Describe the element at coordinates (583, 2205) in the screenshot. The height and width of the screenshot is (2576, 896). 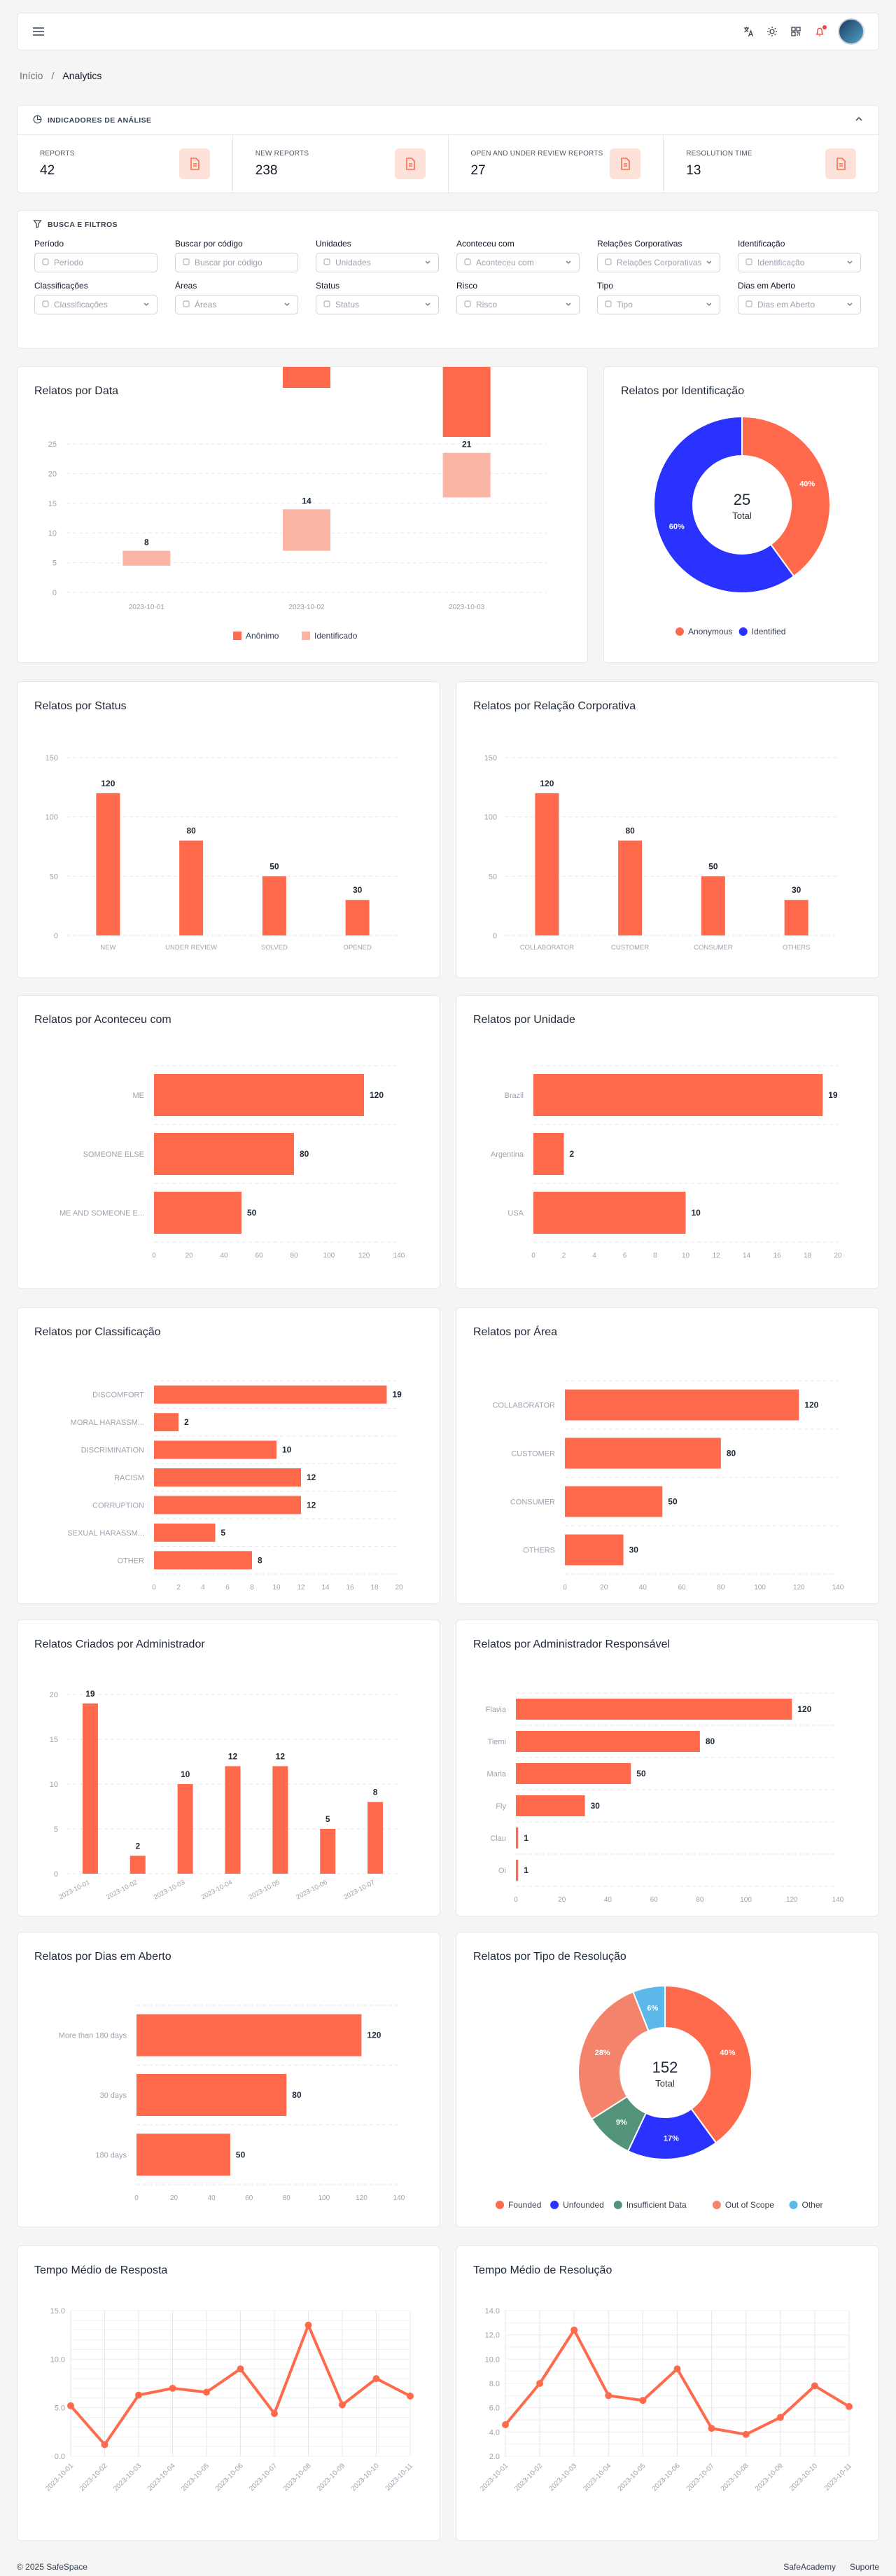
I see `legend-label: Unfounded` at that location.